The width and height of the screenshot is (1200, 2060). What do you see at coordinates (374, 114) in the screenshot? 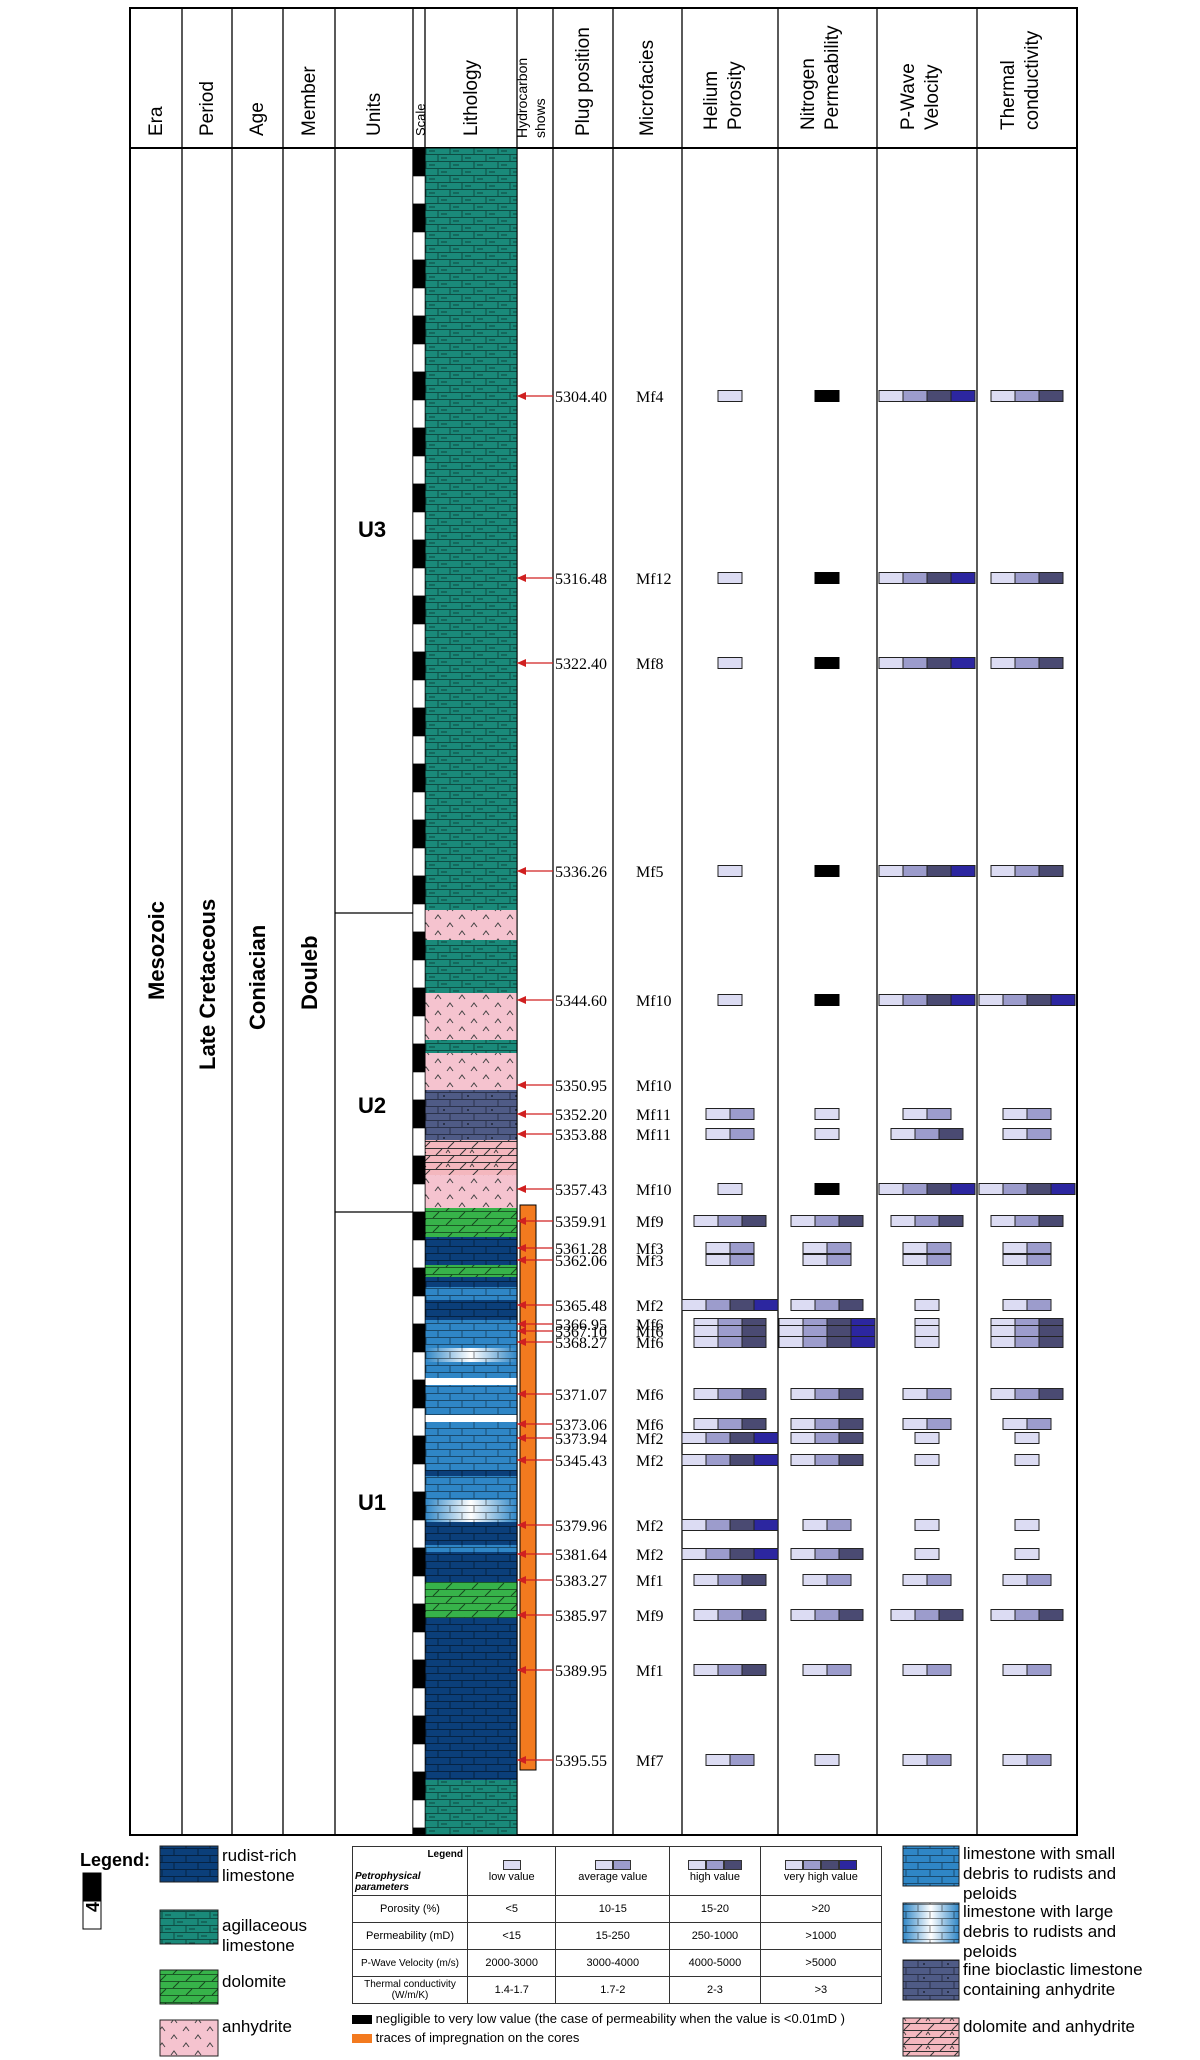
I see `header-units: Units` at bounding box center [374, 114].